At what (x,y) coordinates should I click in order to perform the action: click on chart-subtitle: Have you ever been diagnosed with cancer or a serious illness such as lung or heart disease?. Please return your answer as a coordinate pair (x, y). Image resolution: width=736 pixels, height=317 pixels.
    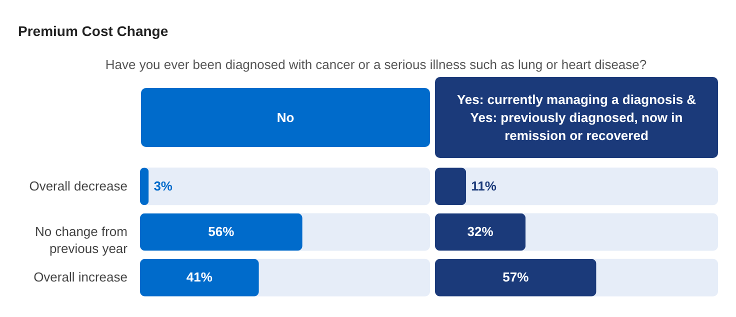
    Looking at the image, I should click on (376, 64).